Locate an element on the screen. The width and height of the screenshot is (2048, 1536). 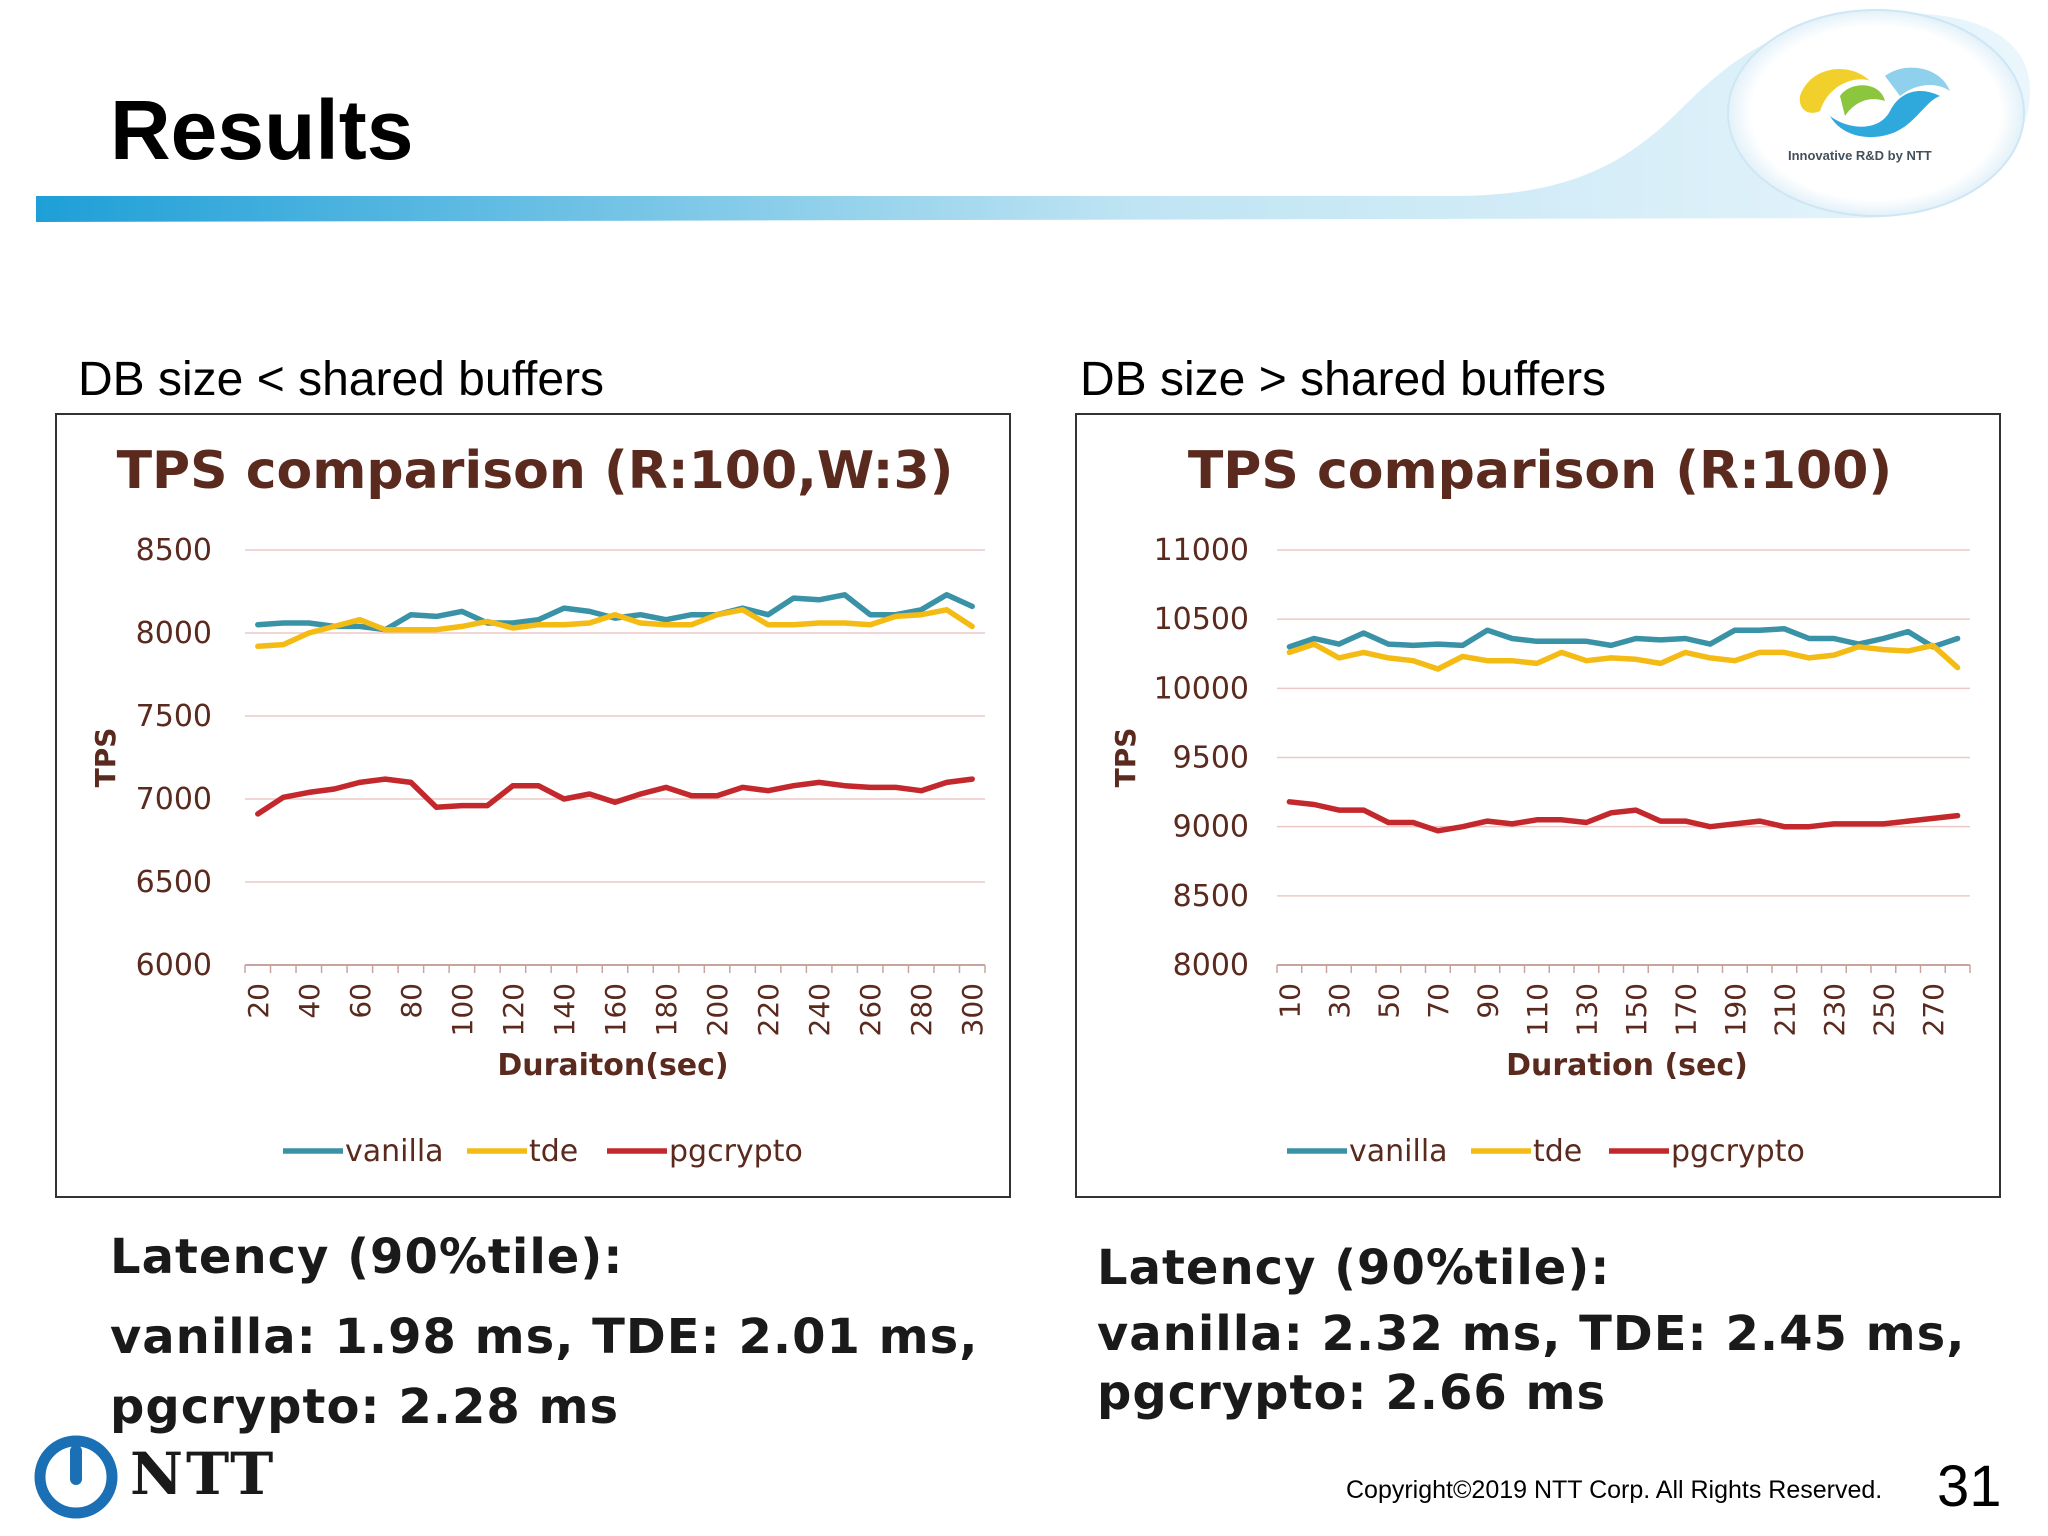
ntt-logo-text: NTT is located at coordinates (203, 1474).